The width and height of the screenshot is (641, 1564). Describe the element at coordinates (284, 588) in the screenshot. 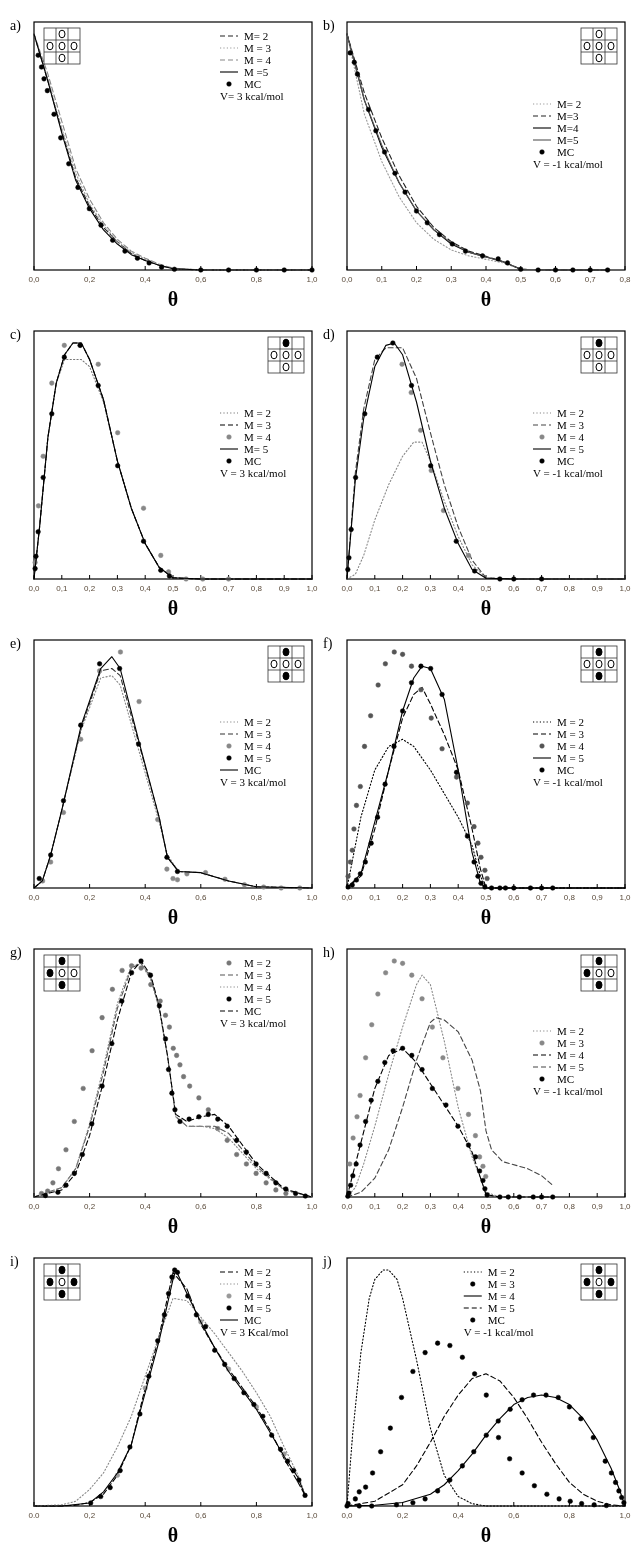

I see `x-tick-label: 0,9` at that location.